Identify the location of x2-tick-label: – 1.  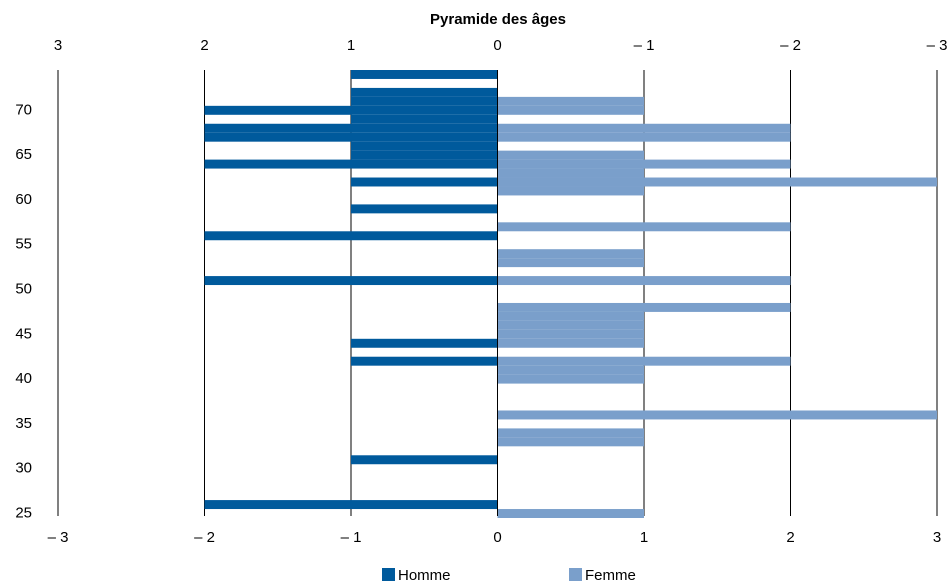
(644, 45).